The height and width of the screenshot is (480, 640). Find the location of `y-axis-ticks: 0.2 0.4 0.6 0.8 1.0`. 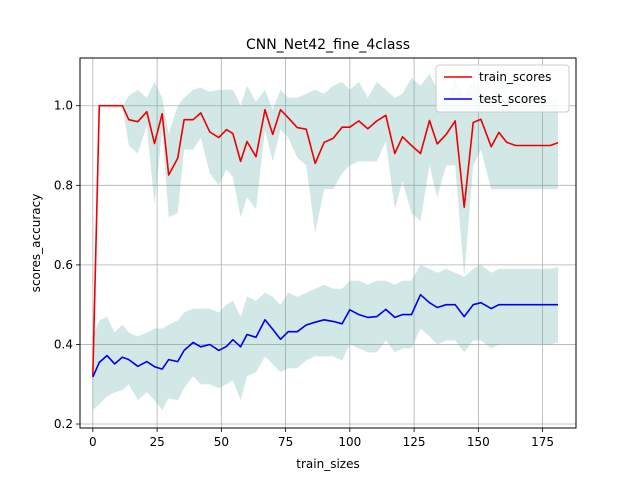

y-axis-ticks: 0.2 0.4 0.6 0.8 1.0 is located at coordinates (67, 265).